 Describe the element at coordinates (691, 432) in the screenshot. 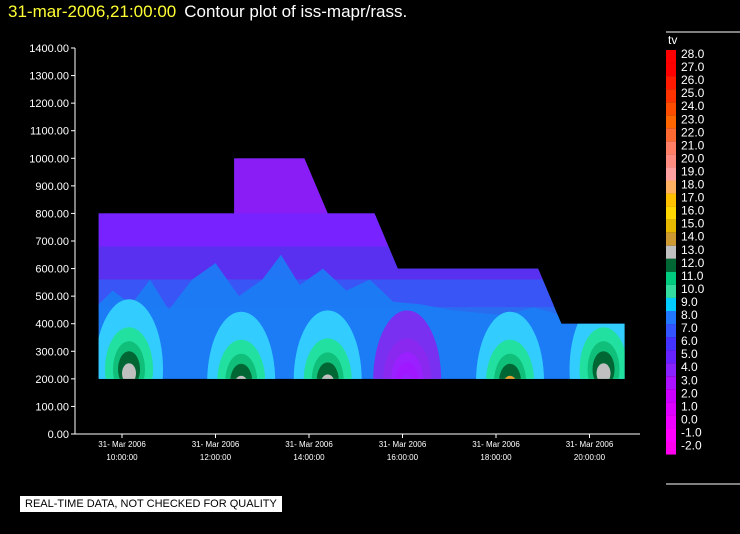

I see `legend-level-label: -1.0` at that location.